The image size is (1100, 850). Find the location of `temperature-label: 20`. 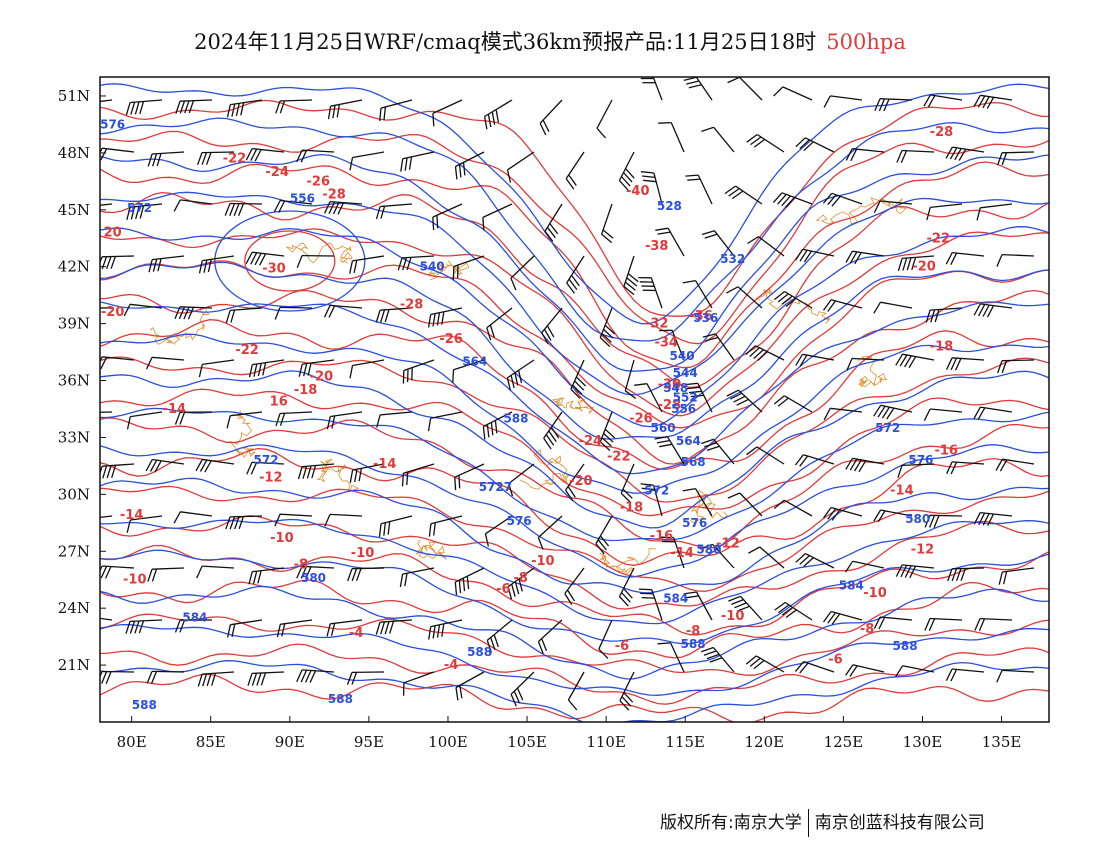

temperature-label: 20 is located at coordinates (113, 233).